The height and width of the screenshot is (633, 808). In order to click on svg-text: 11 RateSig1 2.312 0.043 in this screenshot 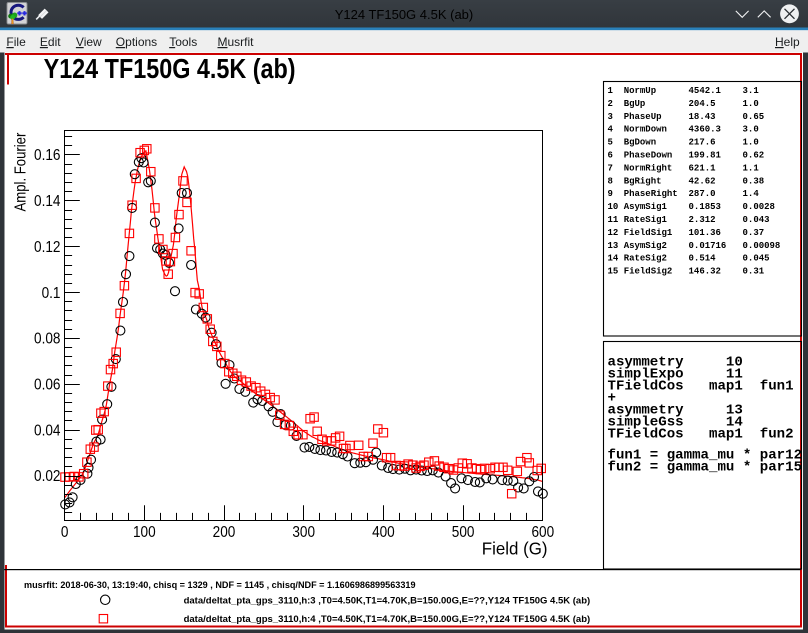, I will do `click(689, 220)`.